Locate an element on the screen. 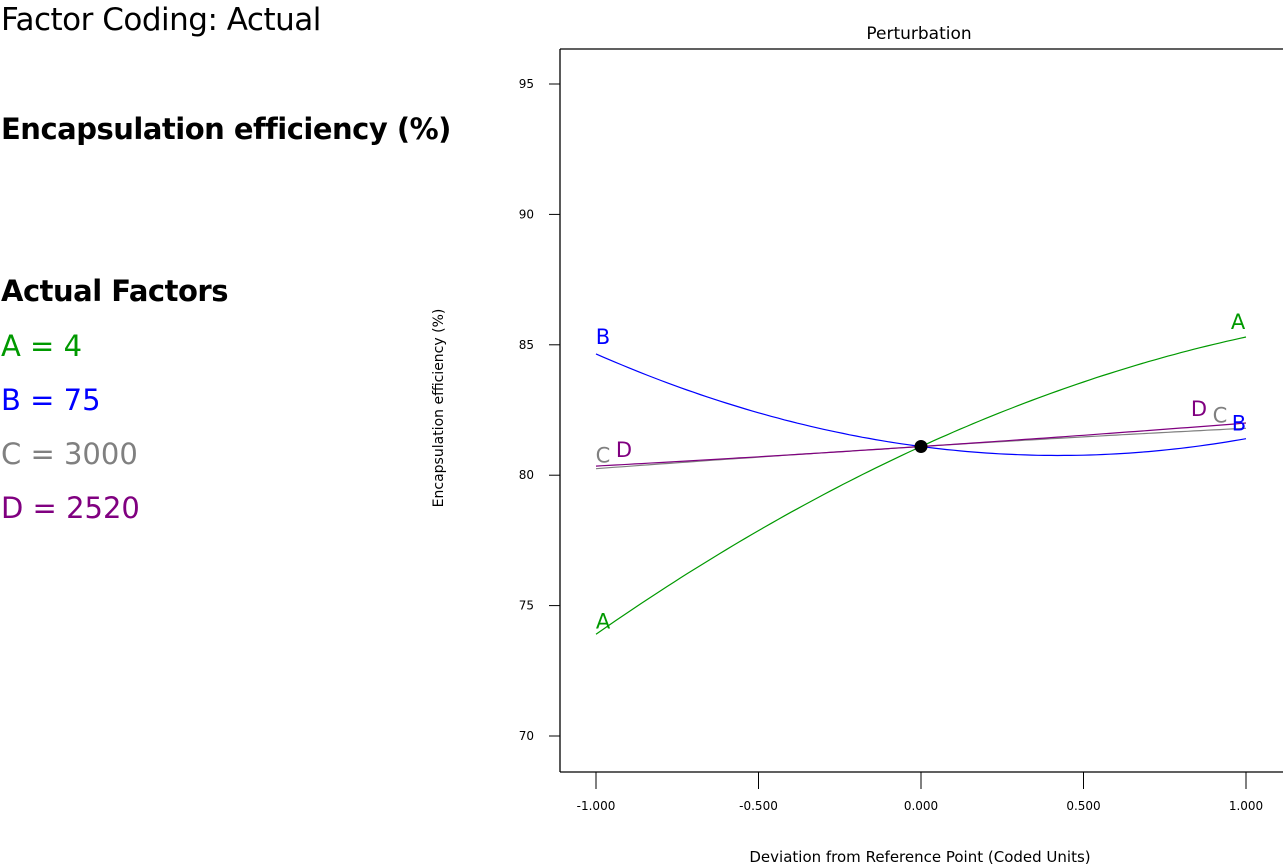  factor-d: D = 2520 is located at coordinates (70, 508).